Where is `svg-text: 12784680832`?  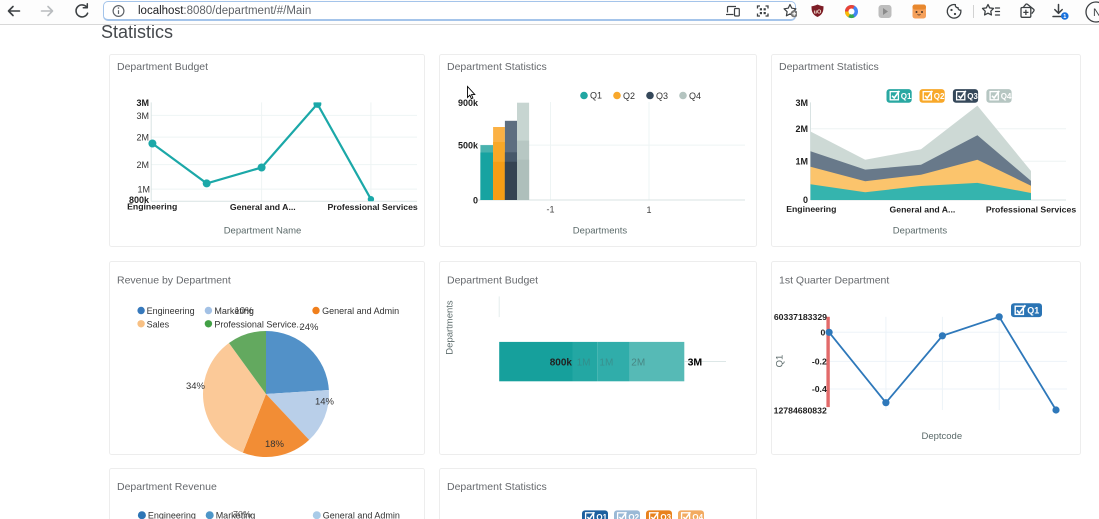 svg-text: 12784680832 is located at coordinates (800, 410).